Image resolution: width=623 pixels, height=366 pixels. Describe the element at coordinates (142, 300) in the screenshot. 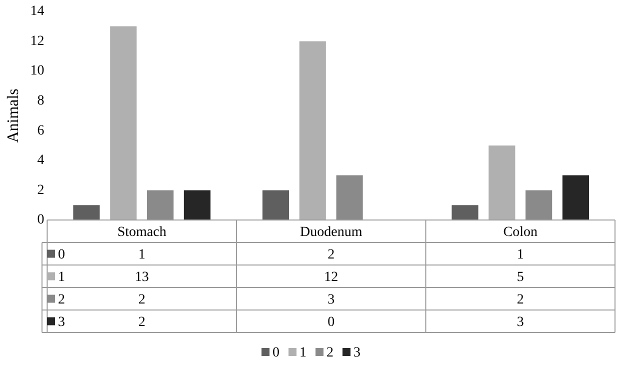

I see `text: 2` at that location.